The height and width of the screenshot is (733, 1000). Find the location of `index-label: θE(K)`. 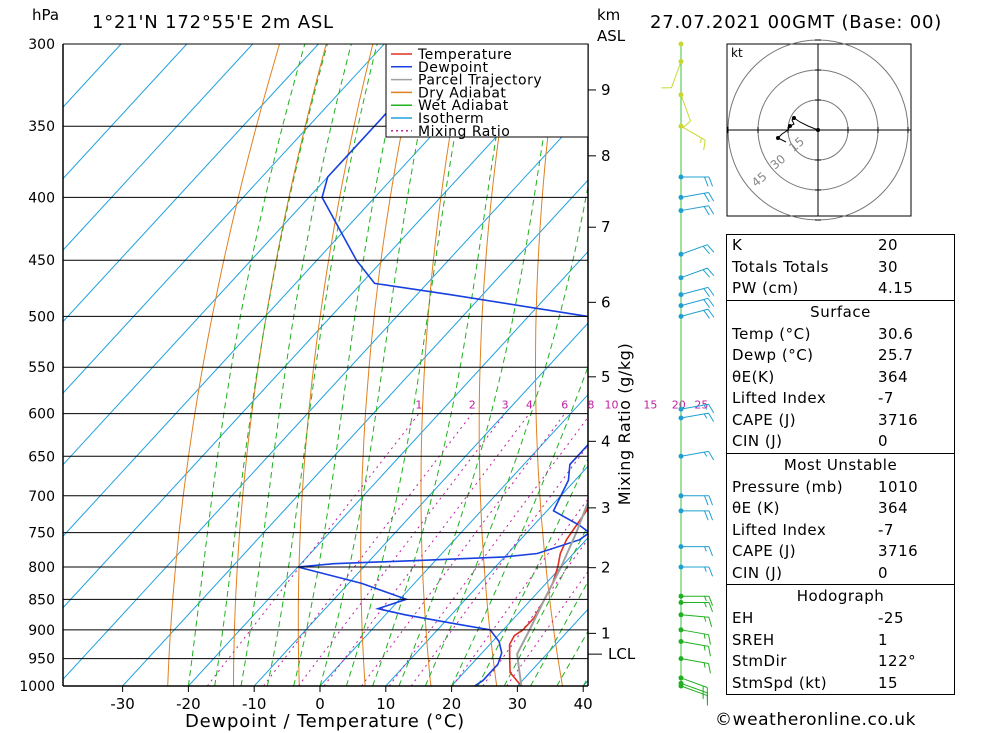

index-label: θE(K) is located at coordinates (753, 376).